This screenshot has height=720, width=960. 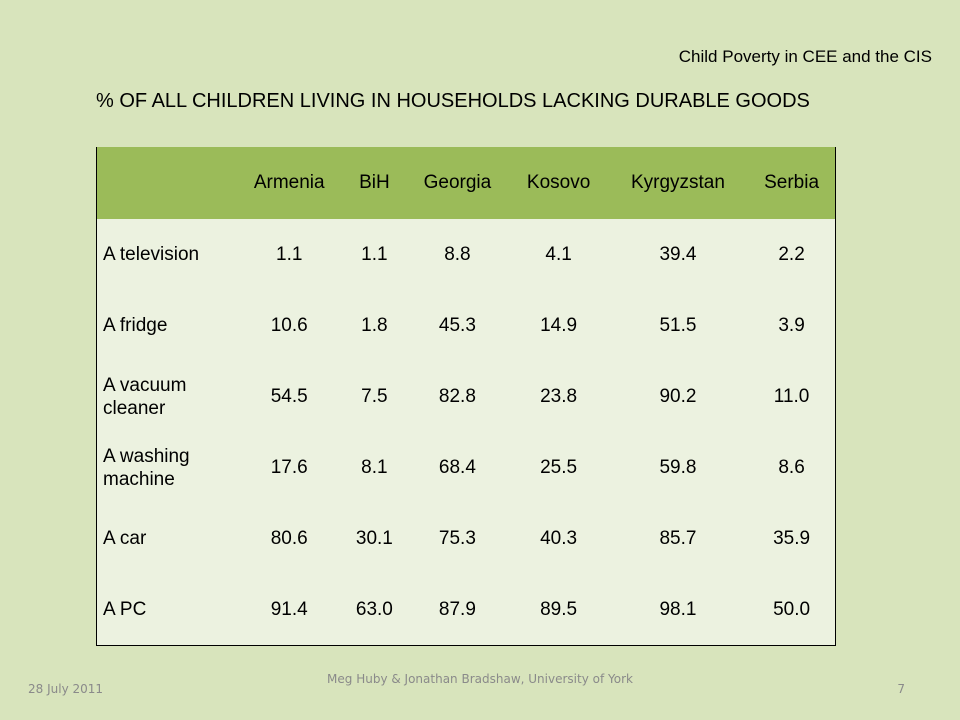 I want to click on table-cell: 59.8, so click(x=678, y=467).